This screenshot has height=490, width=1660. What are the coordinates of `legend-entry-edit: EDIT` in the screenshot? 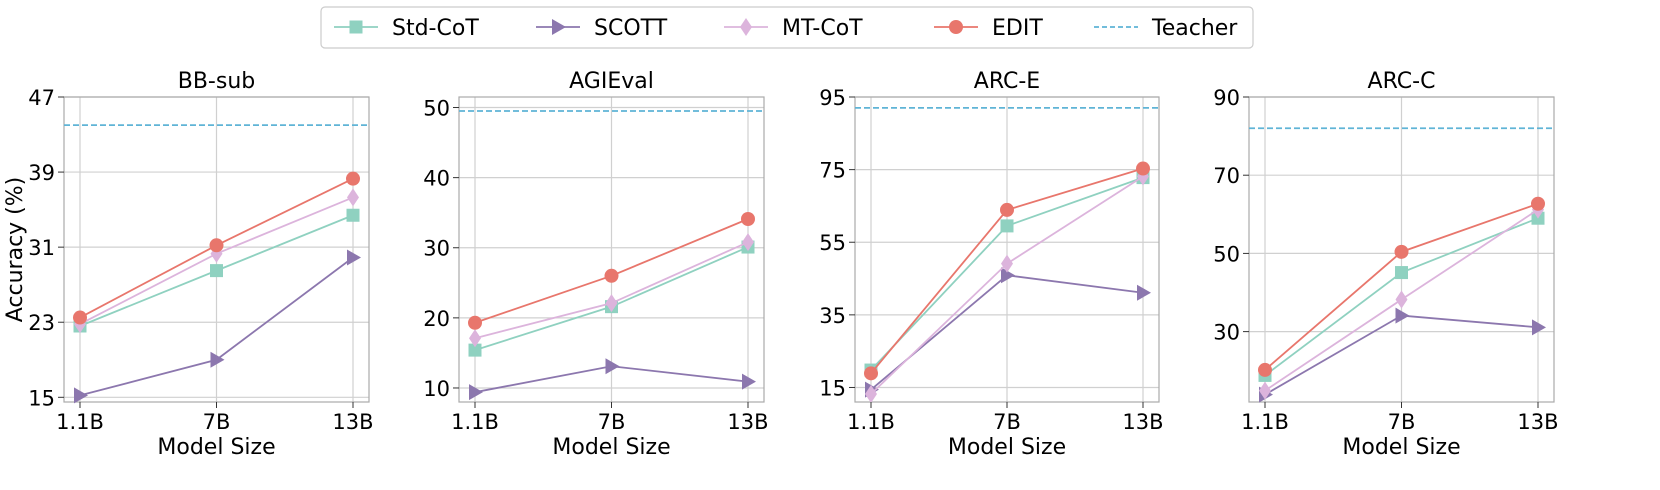 It's located at (988, 28).